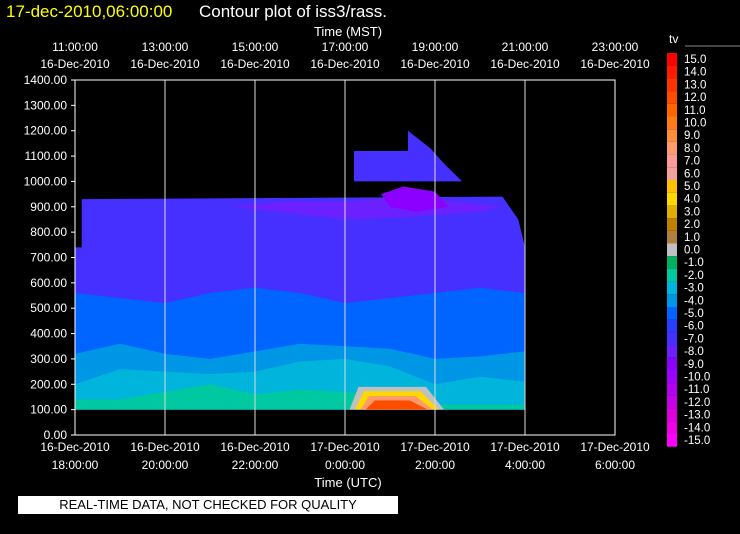 The width and height of the screenshot is (740, 534). I want to click on colorbar-level-label: 6.0, so click(692, 174).